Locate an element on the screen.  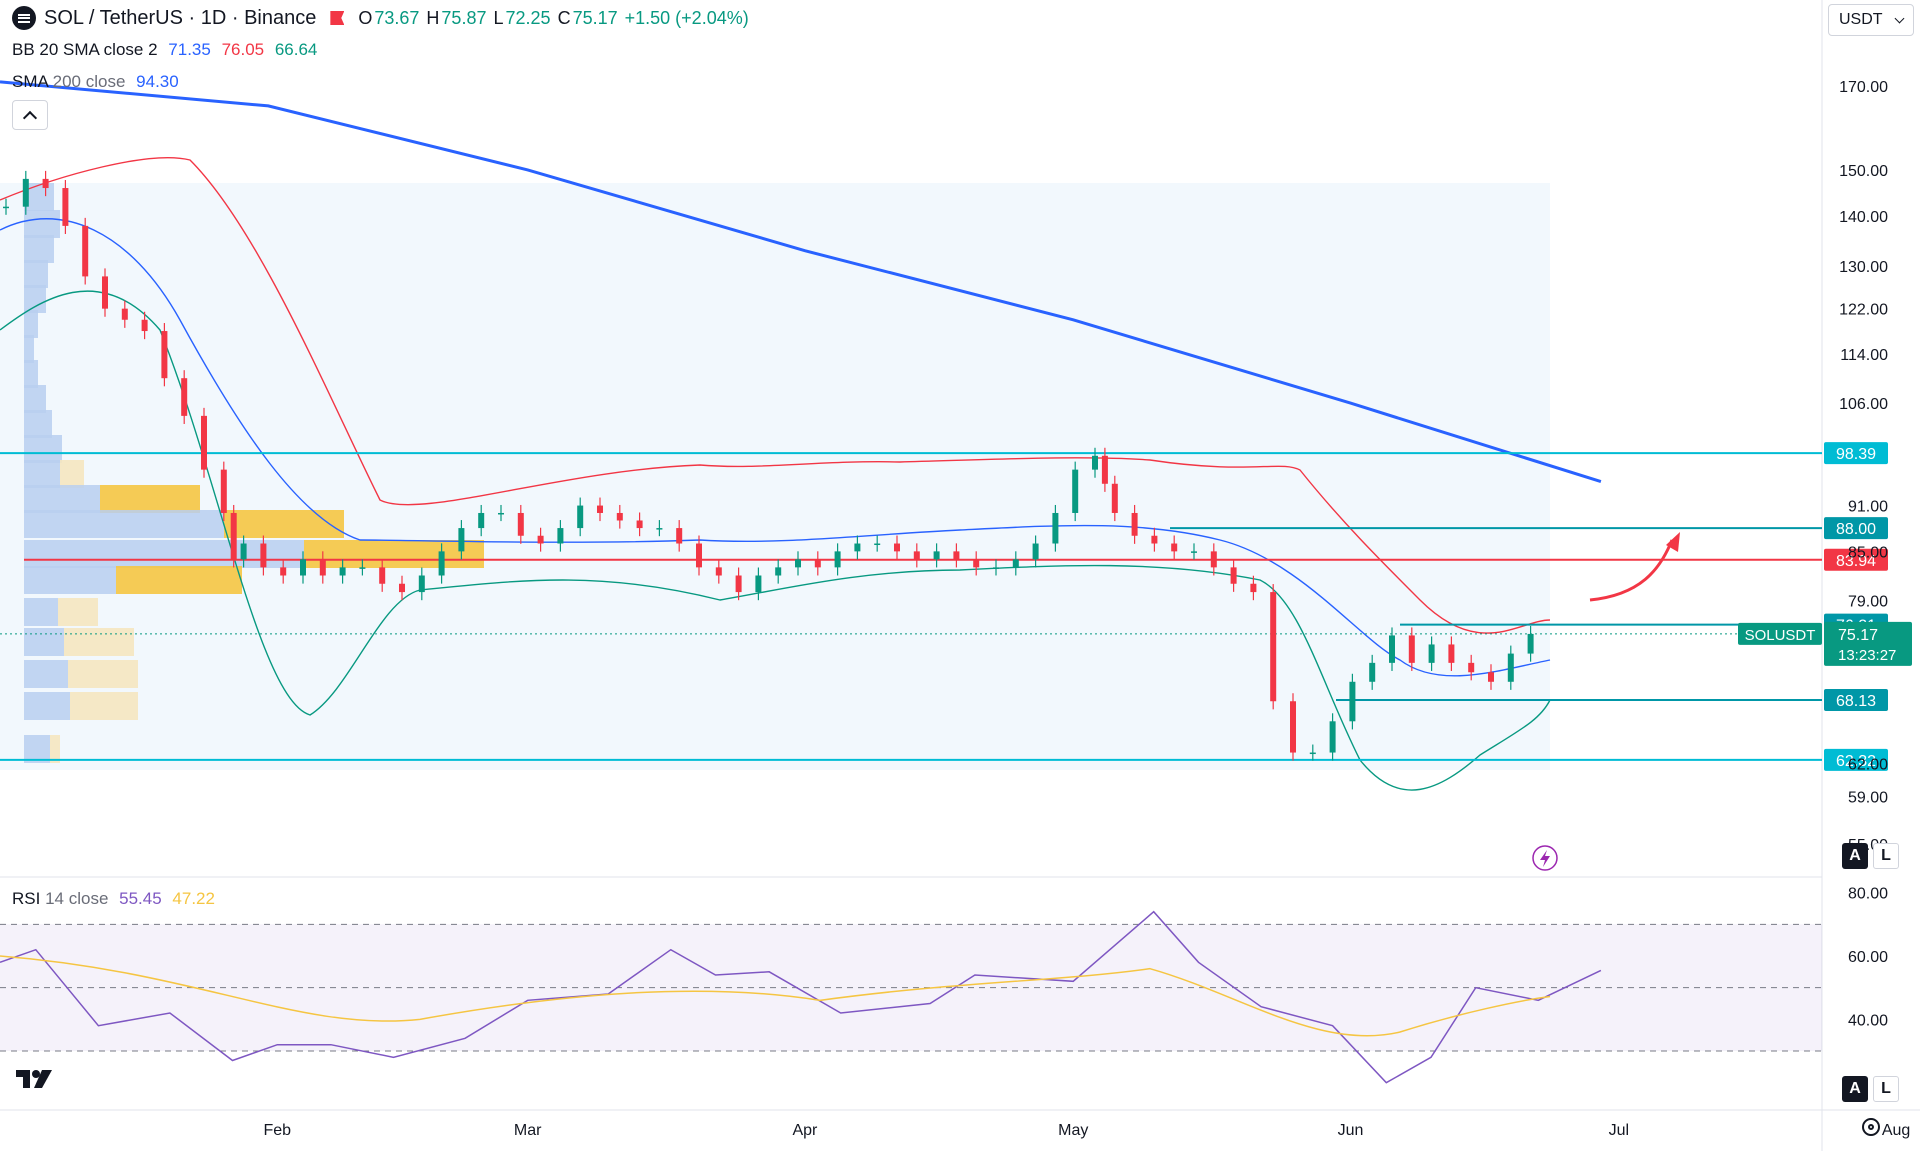
log-scale-button: L is located at coordinates (1886, 856).